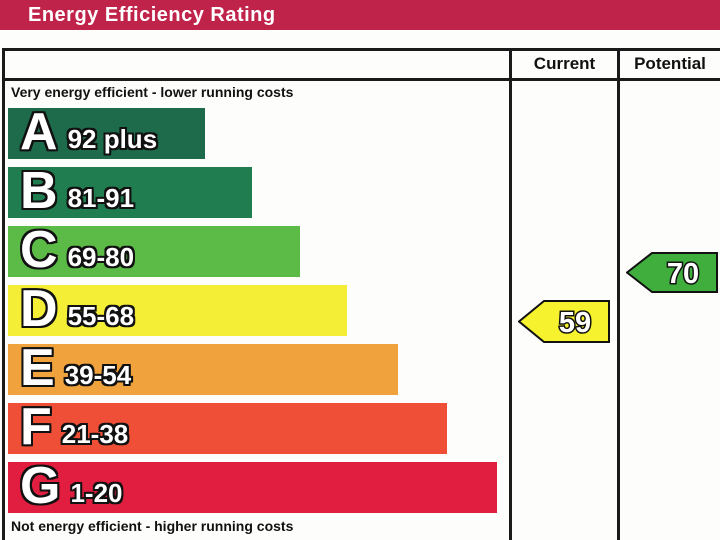 This screenshot has height=540, width=720. Describe the element at coordinates (177, 308) in the screenshot. I see `band-d: D 55-68` at that location.